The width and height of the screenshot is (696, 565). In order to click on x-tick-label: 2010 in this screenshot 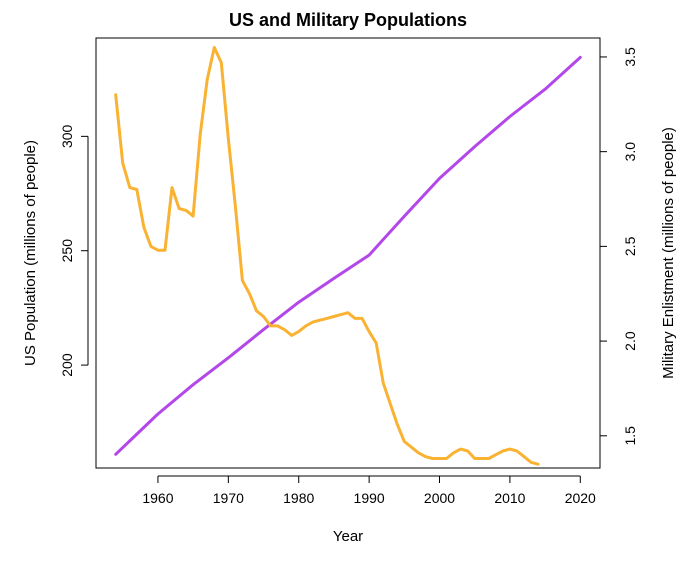, I will do `click(509, 498)`.